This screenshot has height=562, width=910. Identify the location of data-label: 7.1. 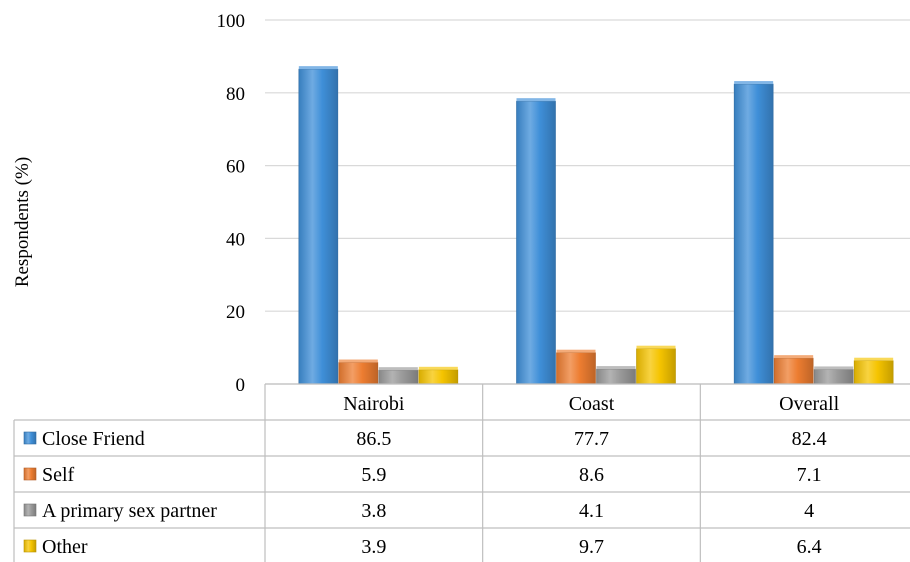
(809, 475).